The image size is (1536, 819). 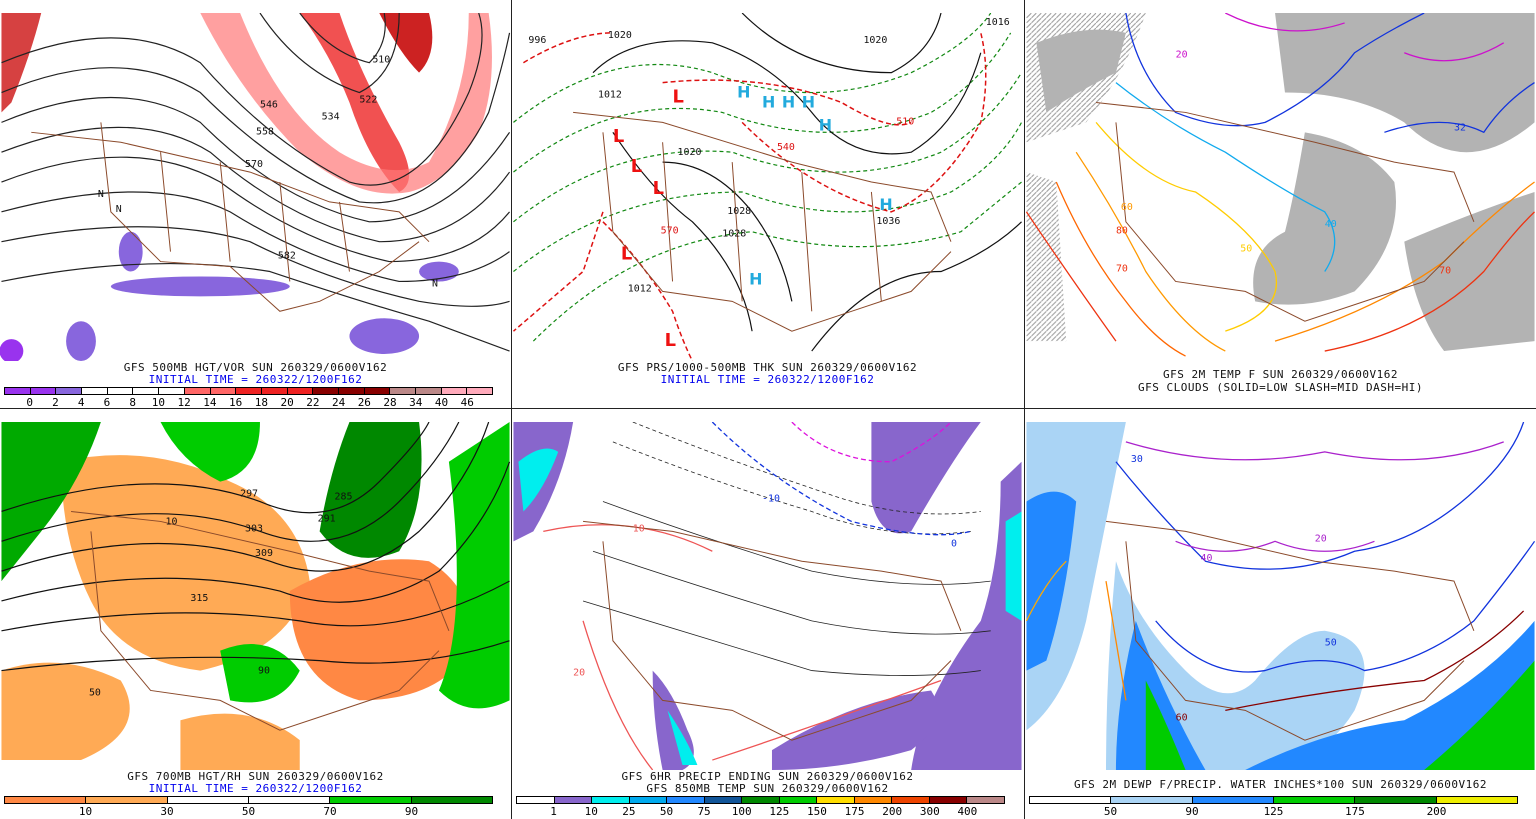 What do you see at coordinates (364, 402) in the screenshot?
I see `colorbar-tick-label: 26` at bounding box center [364, 402].